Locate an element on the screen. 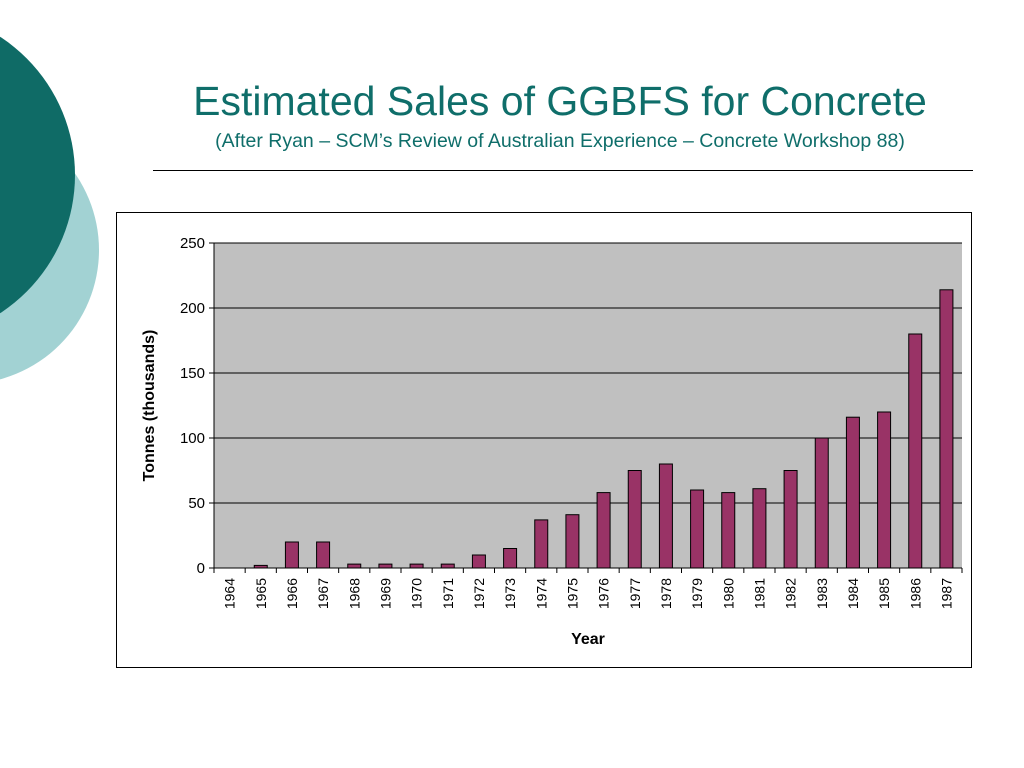  x-axis-label: Year is located at coordinates (588, 639).